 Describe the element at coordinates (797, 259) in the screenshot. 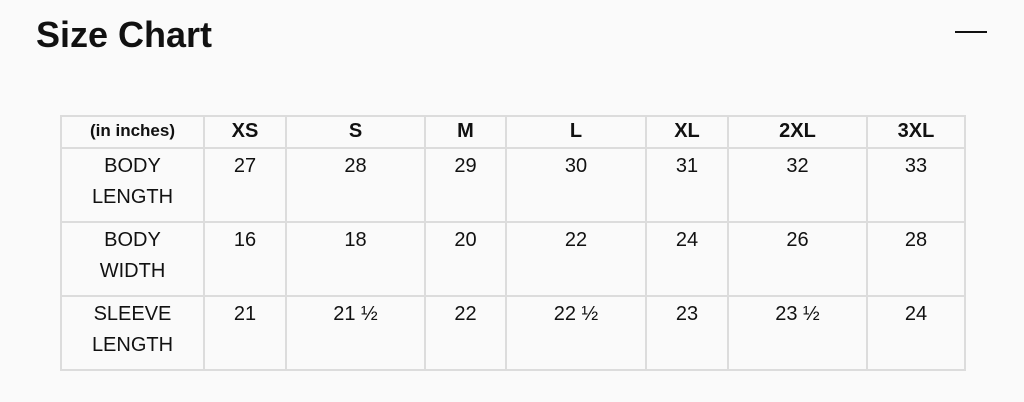

I see `table-cell: 26` at that location.